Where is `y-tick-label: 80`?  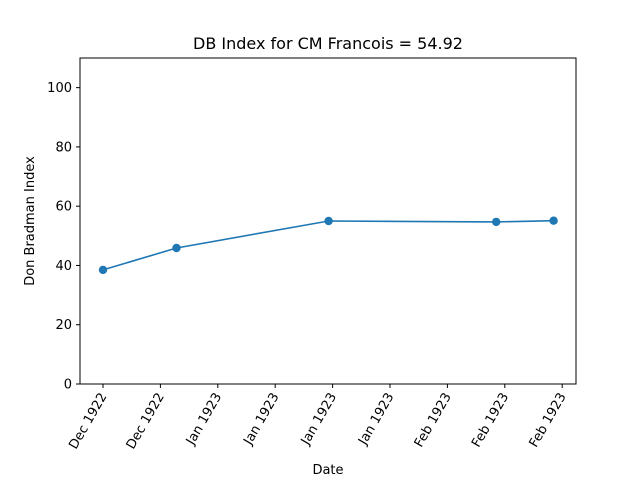
y-tick-label: 80 is located at coordinates (63, 147).